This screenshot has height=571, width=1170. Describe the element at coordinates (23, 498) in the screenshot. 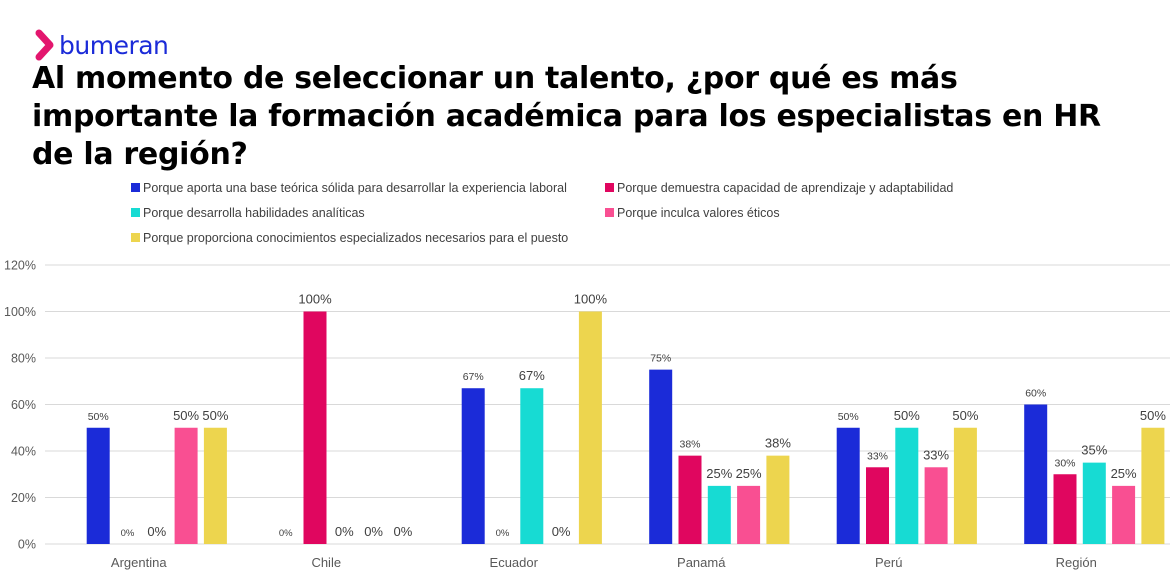

I see `y-tick-label: 20%` at that location.